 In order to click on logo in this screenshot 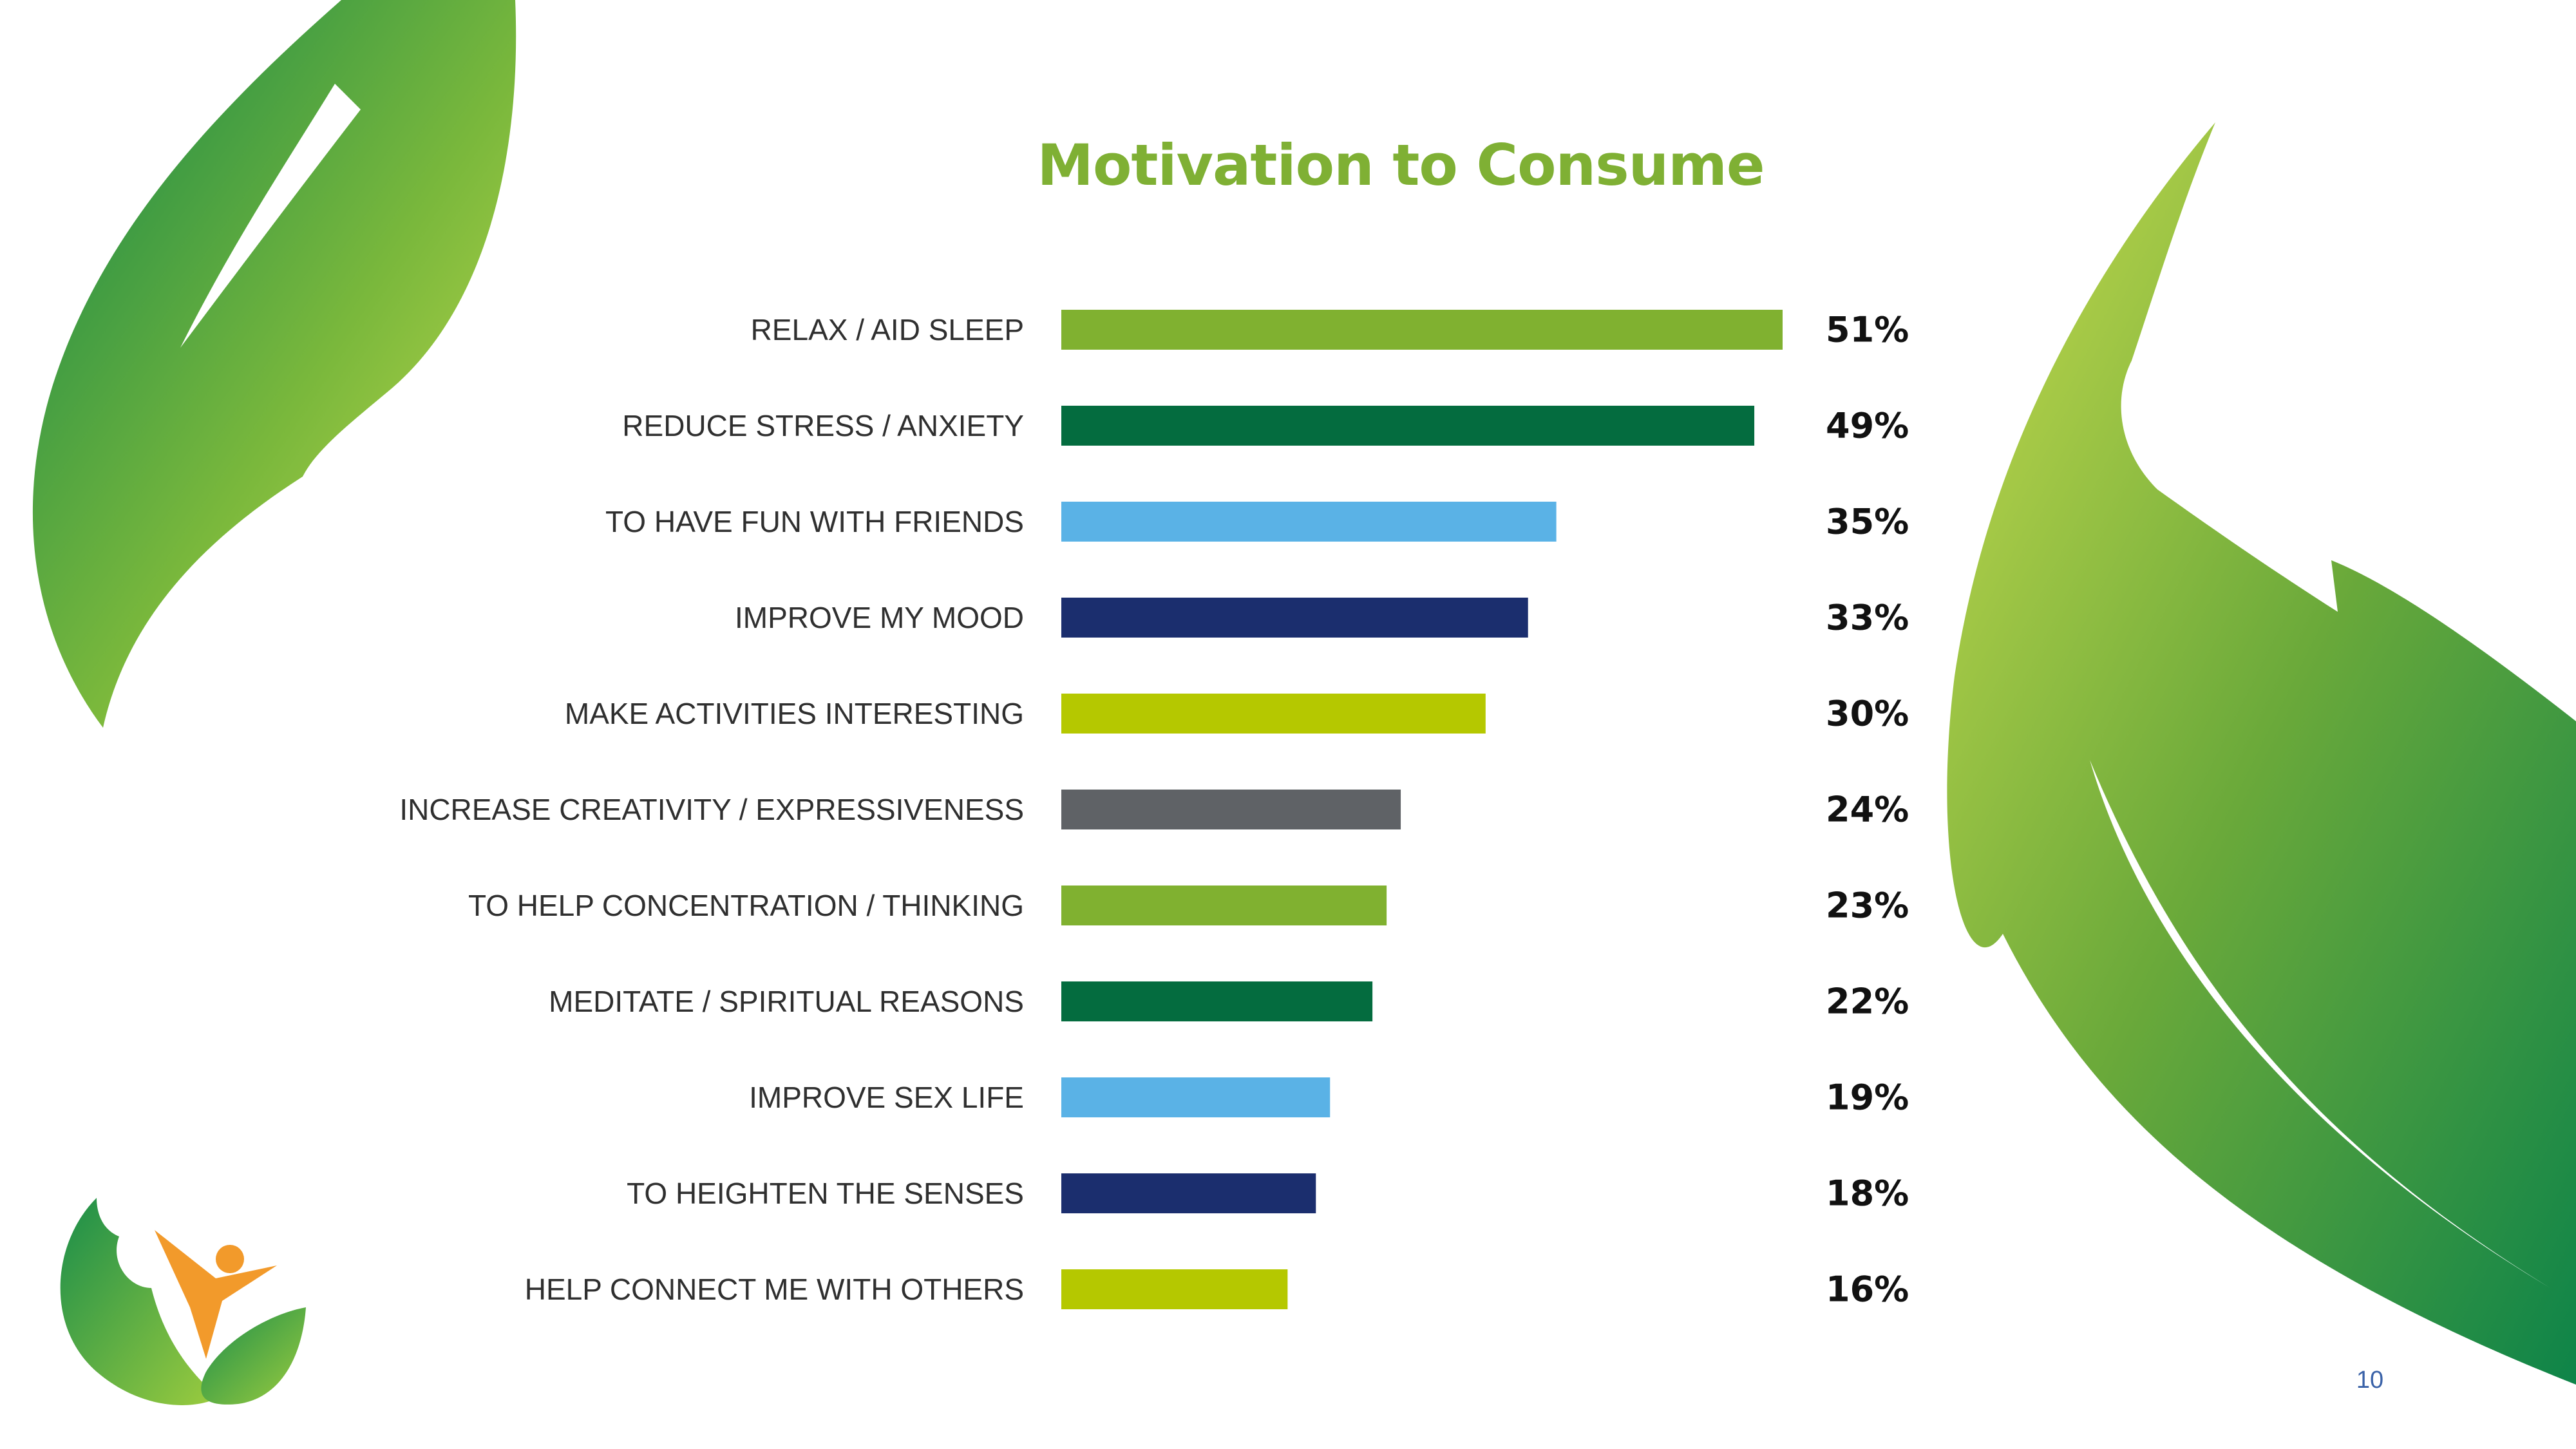, I will do `click(183, 1301)`.